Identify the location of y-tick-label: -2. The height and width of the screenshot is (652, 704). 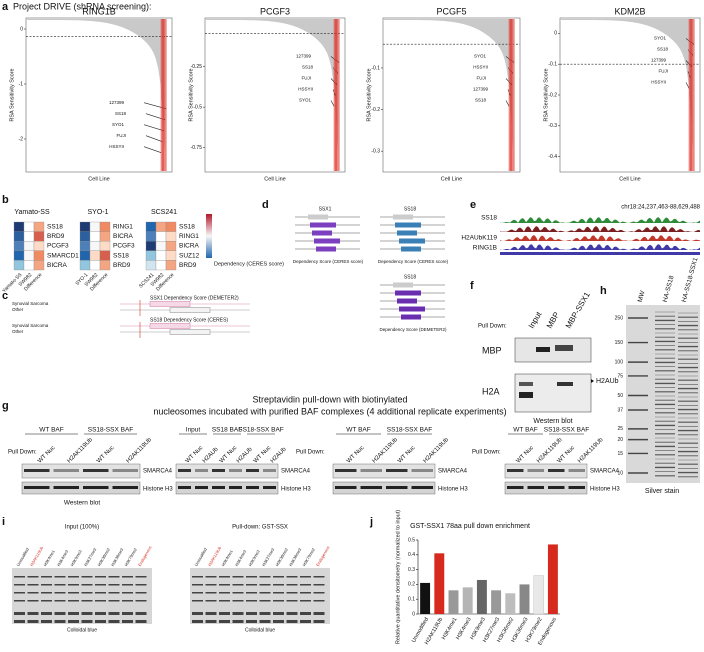
(21, 139).